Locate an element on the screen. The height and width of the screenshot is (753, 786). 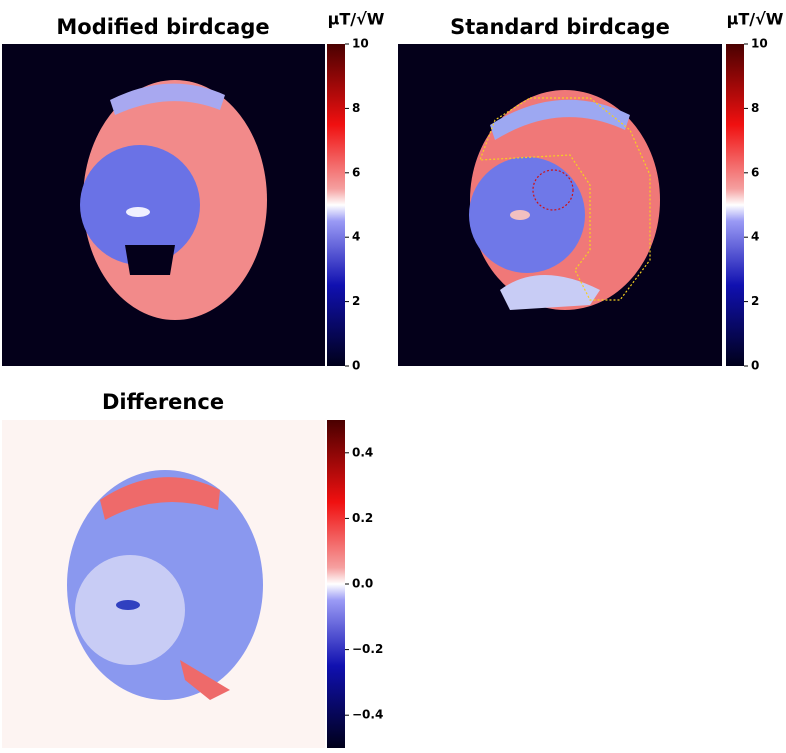
panel-title: Standard birdcage is located at coordinates (560, 27).